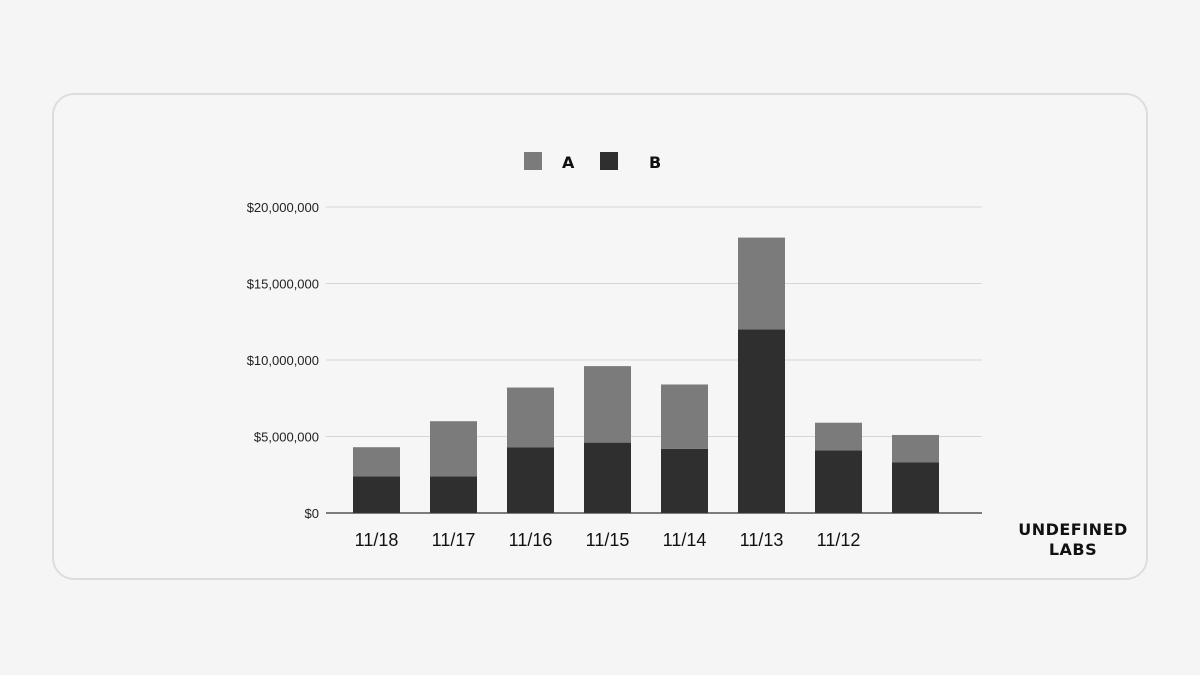  What do you see at coordinates (283, 284) in the screenshot?
I see `y-tick-label: $15,000,000` at bounding box center [283, 284].